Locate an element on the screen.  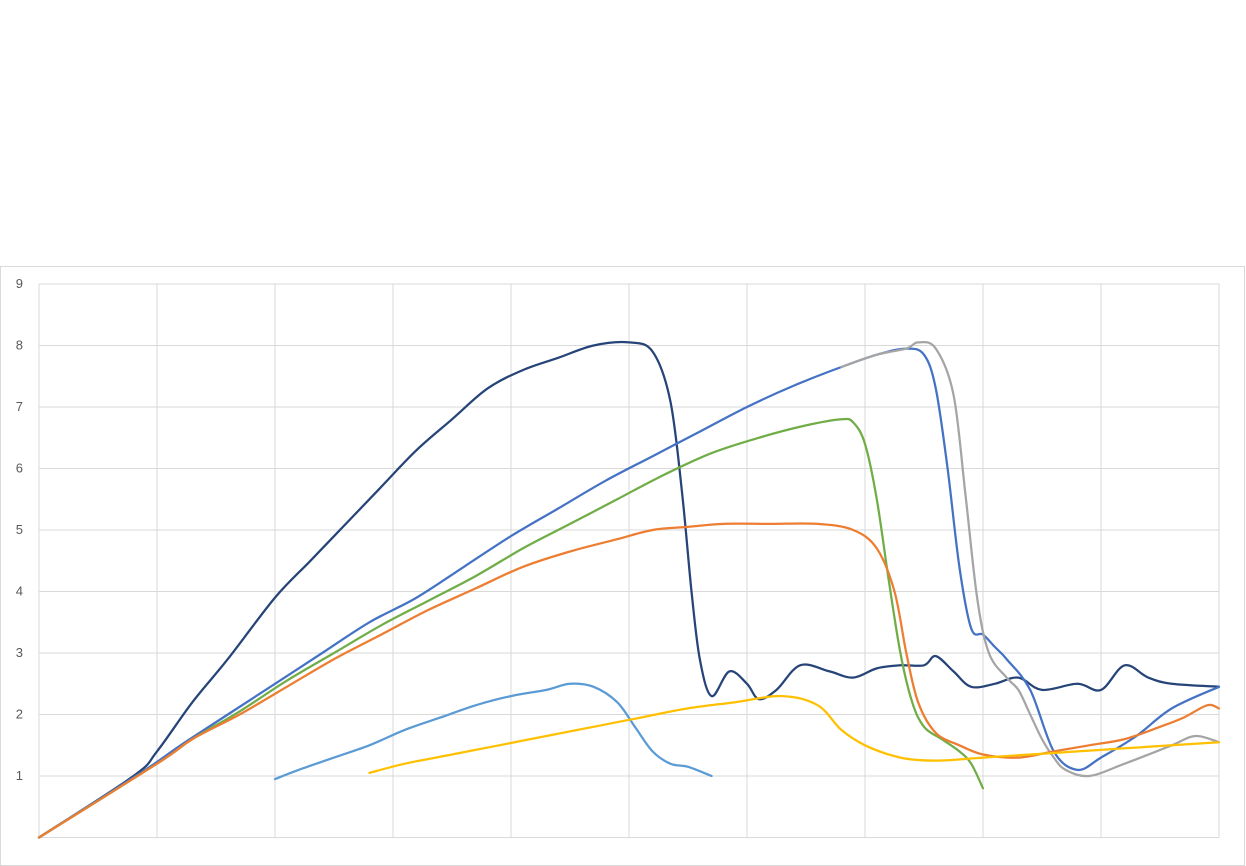
y-tick-label: 9 is located at coordinates (19, 283).